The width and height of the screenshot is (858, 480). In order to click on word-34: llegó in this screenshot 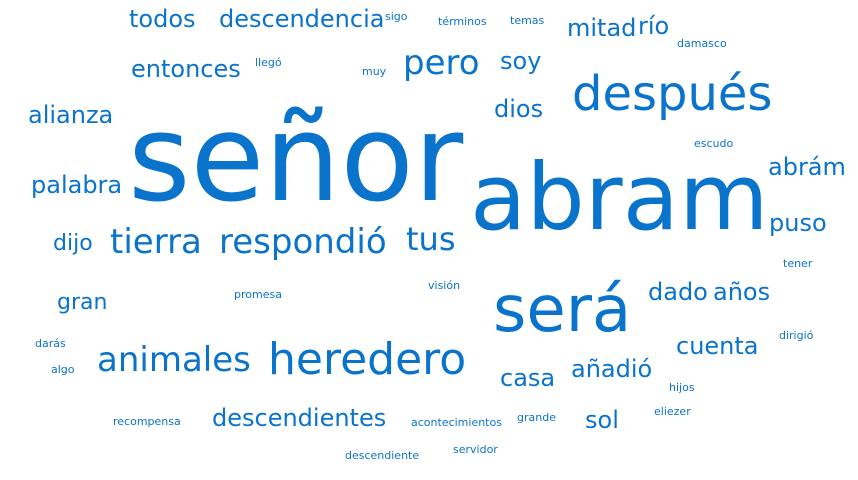, I will do `click(268, 62)`.